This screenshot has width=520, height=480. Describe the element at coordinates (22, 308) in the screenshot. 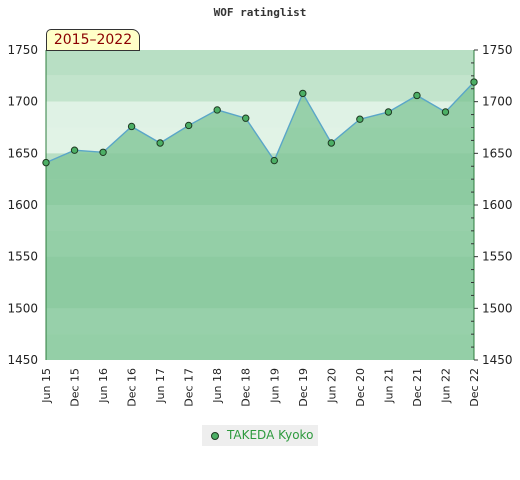

I see `y-tick-label-left: 1500` at that location.